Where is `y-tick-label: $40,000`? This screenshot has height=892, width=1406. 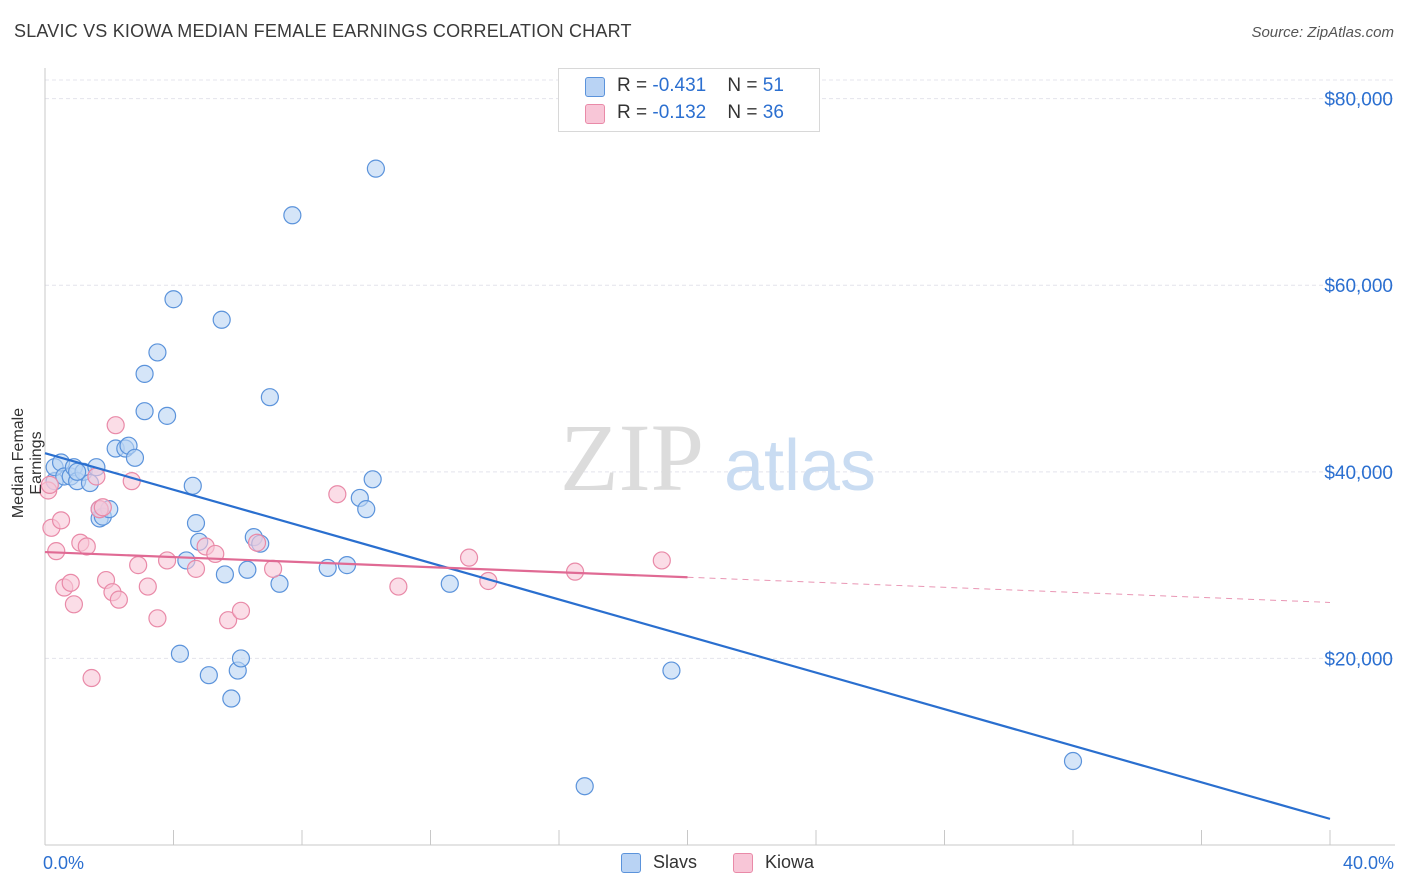
y-tick-label: $40,000 is located at coordinates (1358, 473).